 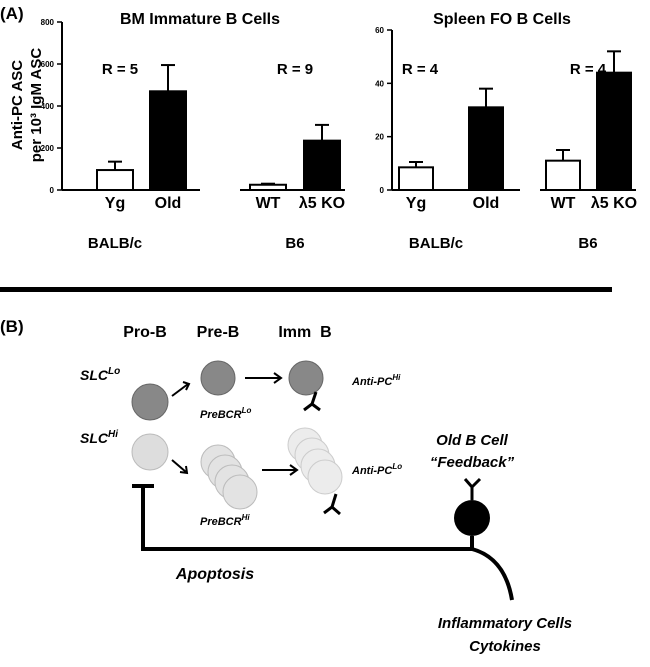 What do you see at coordinates (200, 19) in the screenshot?
I see `chart-title: BM Immature B Cells` at bounding box center [200, 19].